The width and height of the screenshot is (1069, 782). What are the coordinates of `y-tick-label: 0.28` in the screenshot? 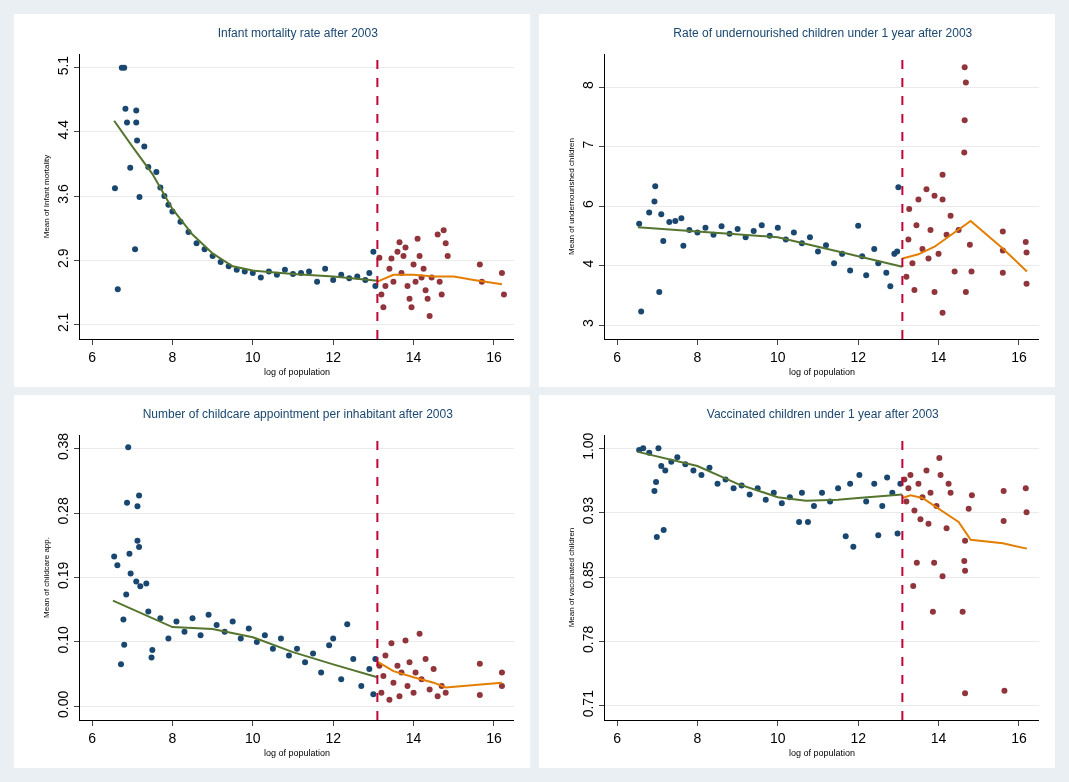 It's located at (63, 511).